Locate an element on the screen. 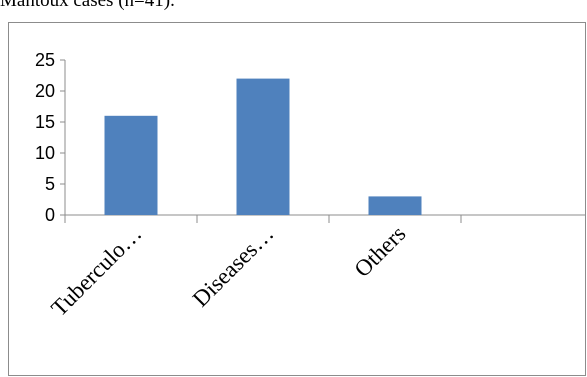 The height and width of the screenshot is (377, 587). y-tick-label: 15 is located at coordinates (45, 122).